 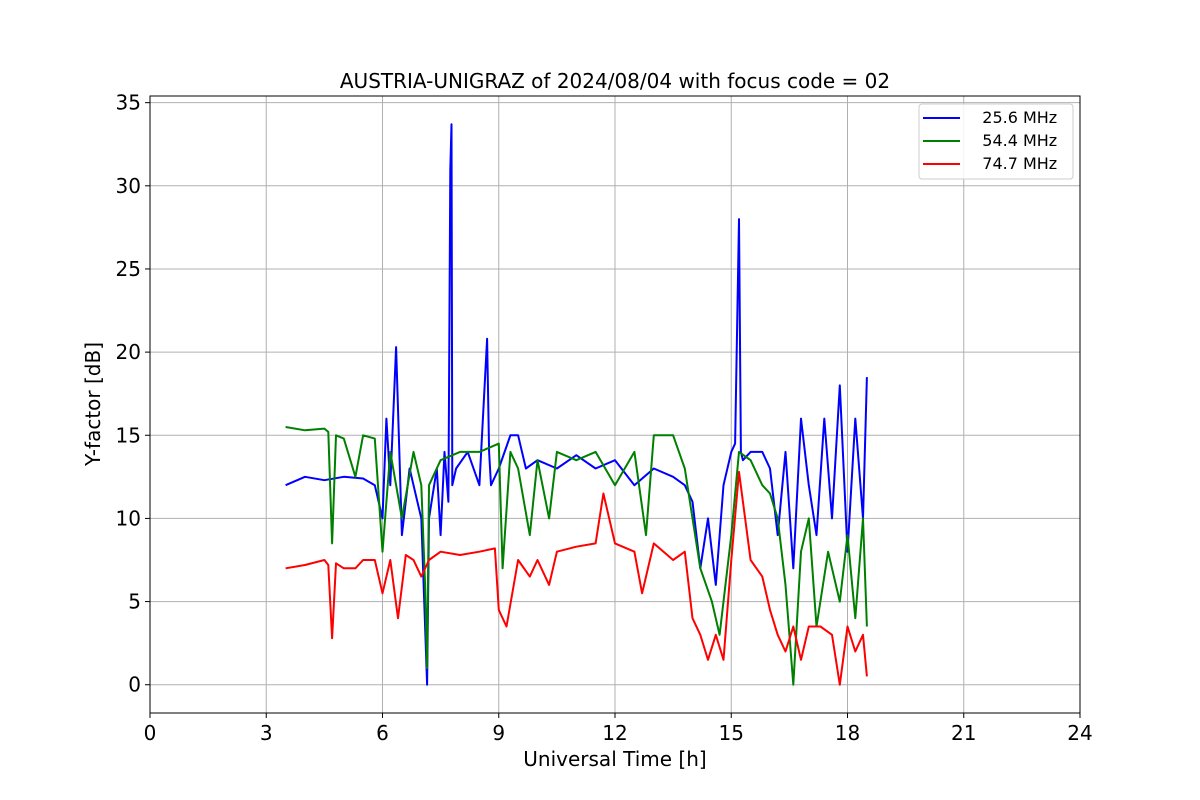 I want to click on y-tick-label: 5, so click(x=134, y=602).